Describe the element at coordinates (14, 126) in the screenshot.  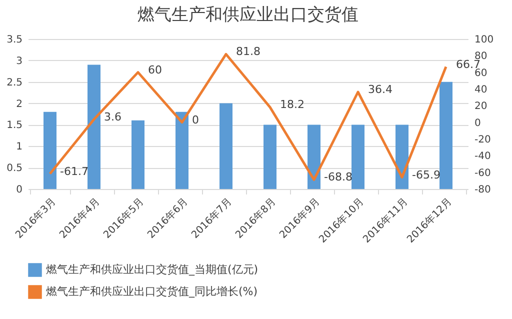
I see `y-tick-label: 1.5` at that location.